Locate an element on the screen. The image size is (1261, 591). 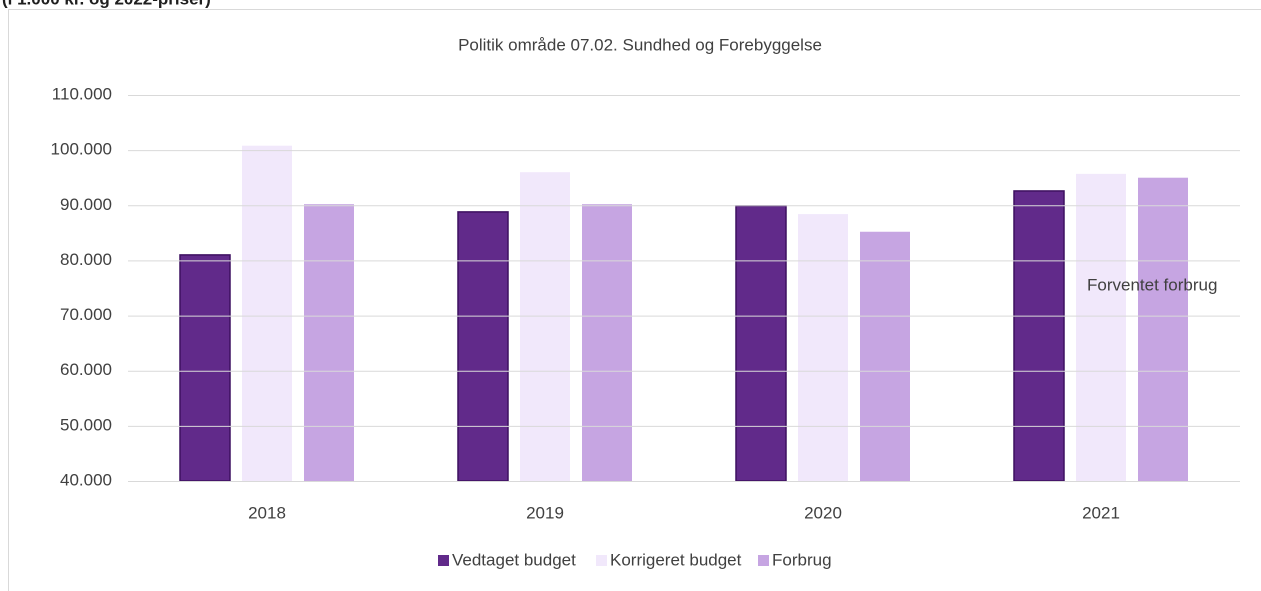
legend-label: Vedtaget budget is located at coordinates (514, 559).